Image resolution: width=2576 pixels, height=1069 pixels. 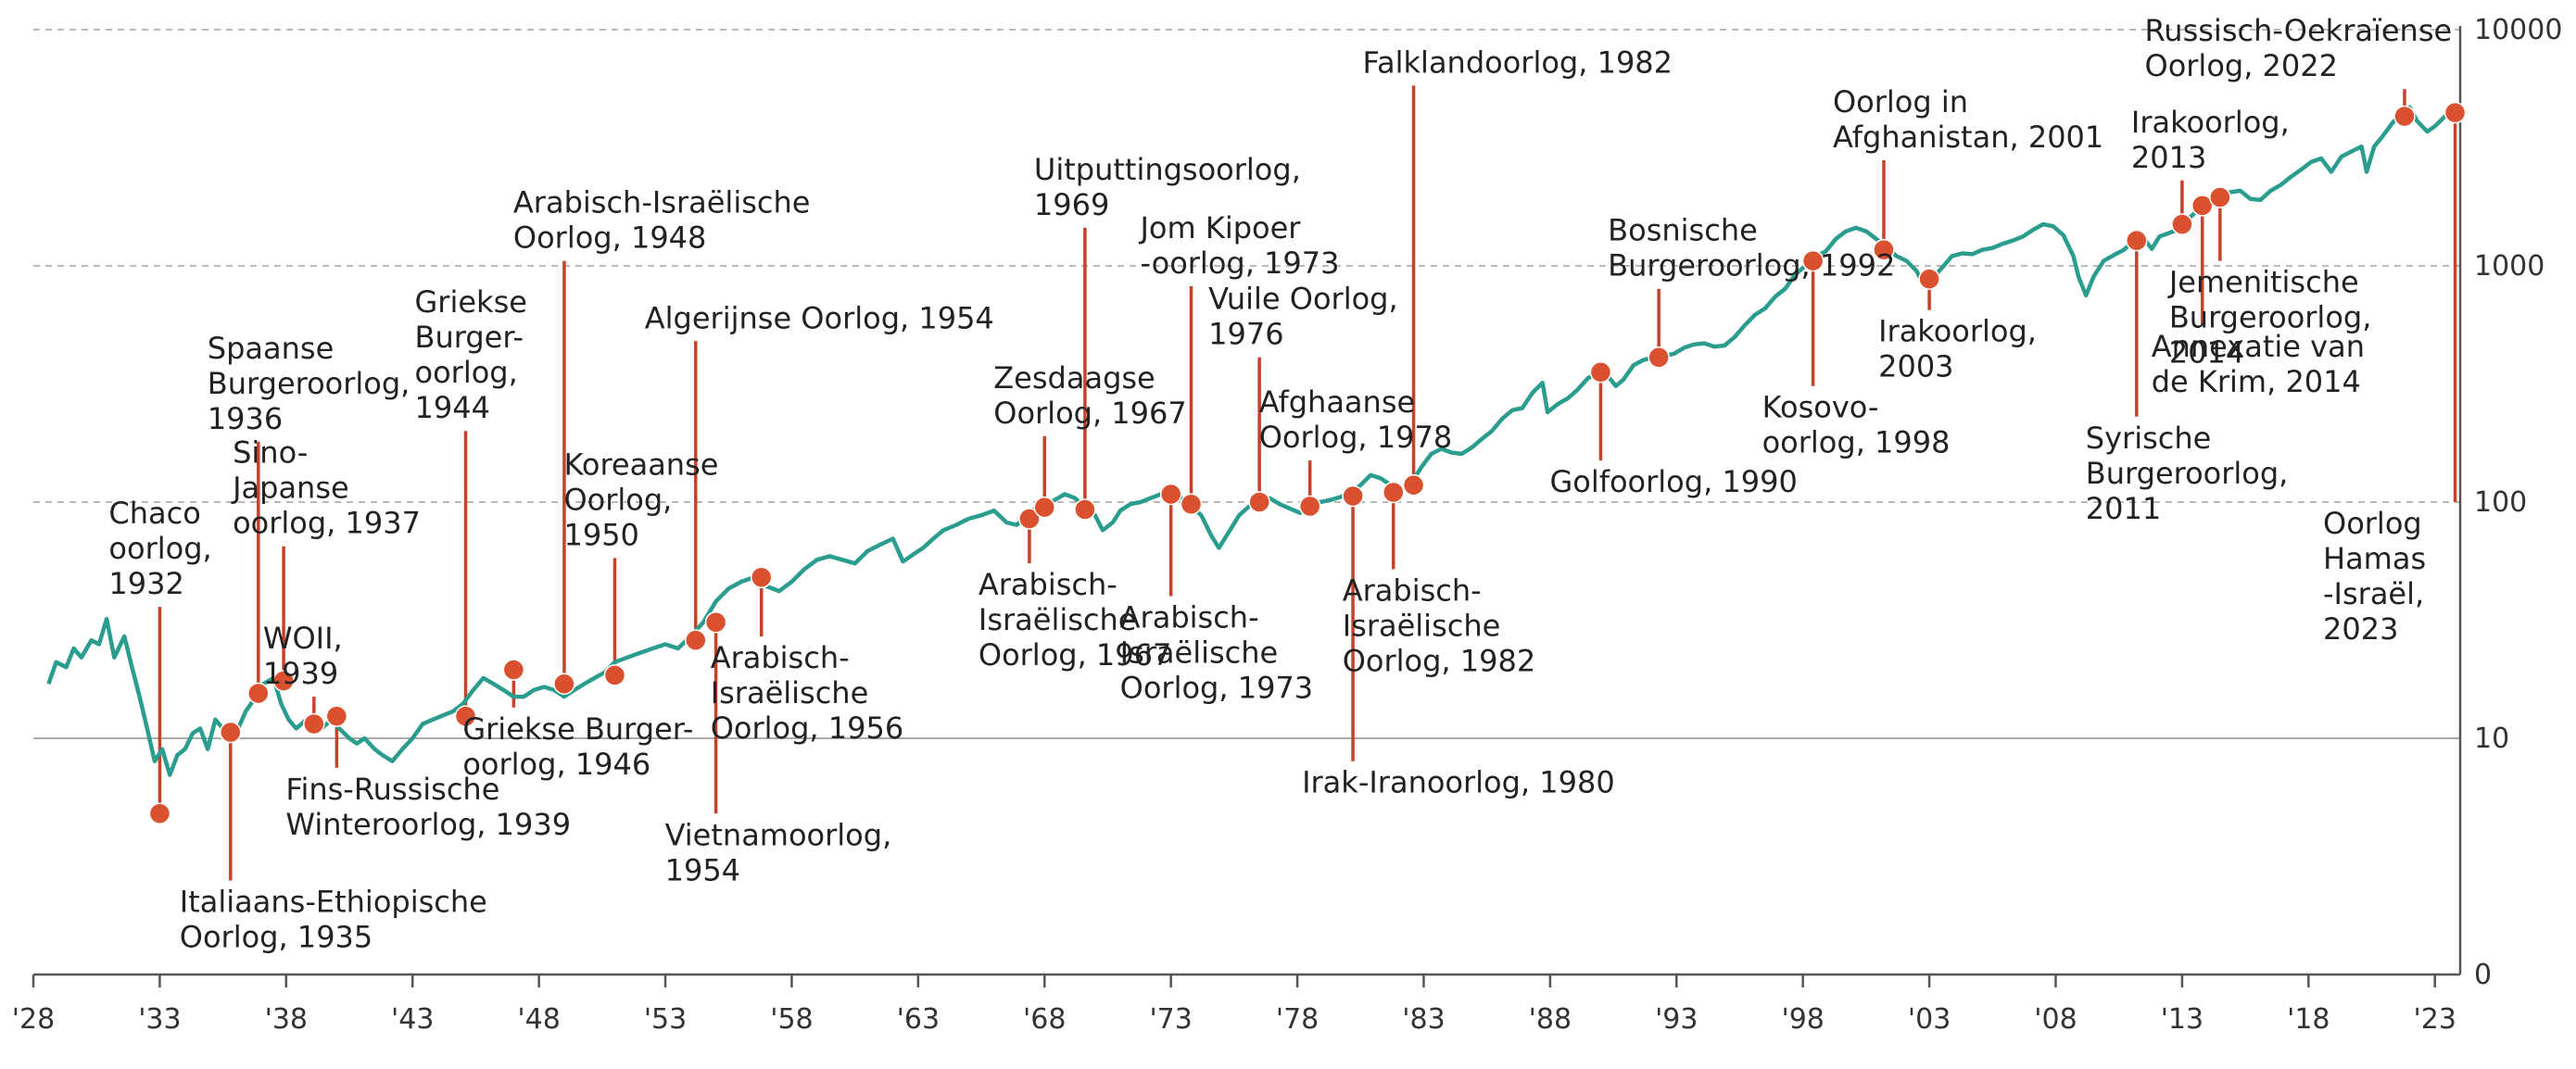 I want to click on x-tick-label: '48, so click(x=538, y=1019).